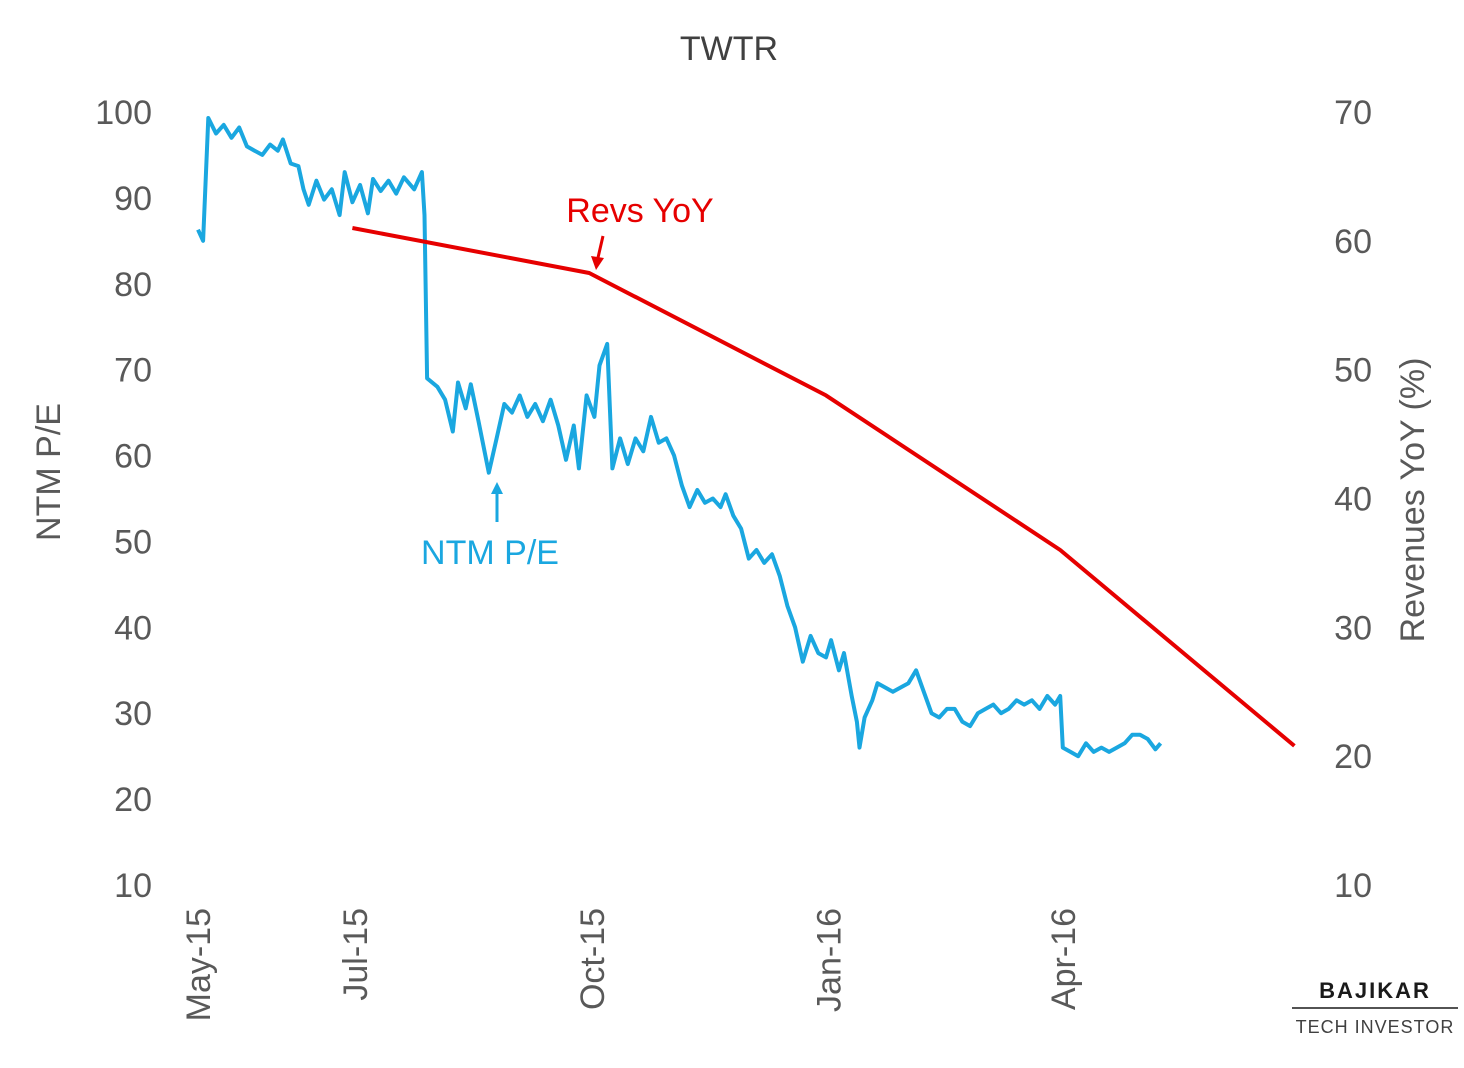 The height and width of the screenshot is (1068, 1464). What do you see at coordinates (729, 49) in the screenshot?
I see `chart-title: TWTR` at bounding box center [729, 49].